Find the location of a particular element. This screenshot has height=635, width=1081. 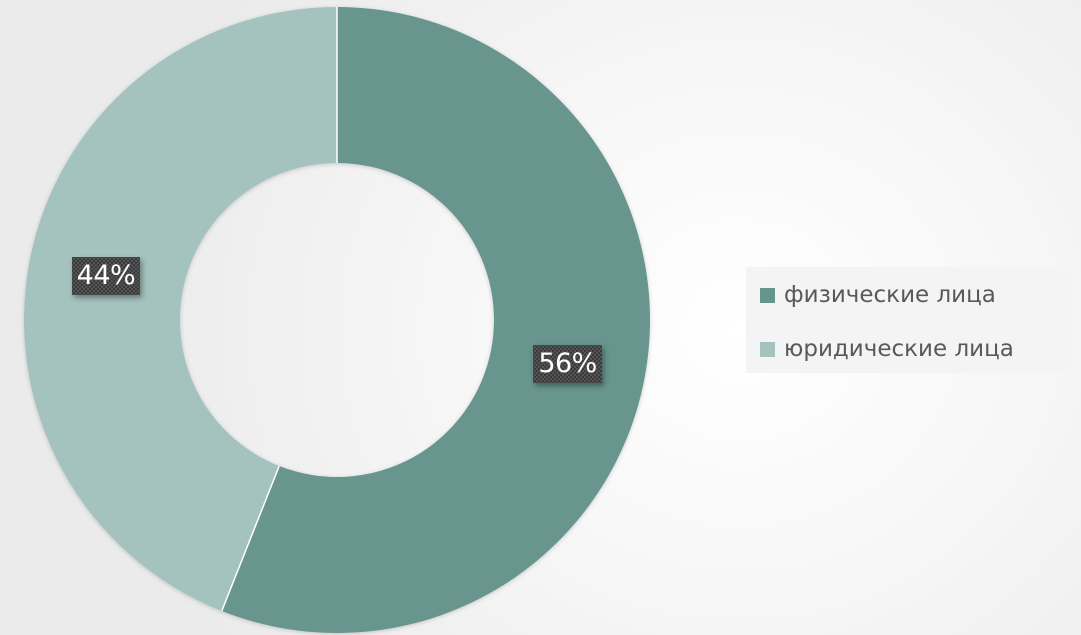

slice-separator is located at coordinates (250, 538).